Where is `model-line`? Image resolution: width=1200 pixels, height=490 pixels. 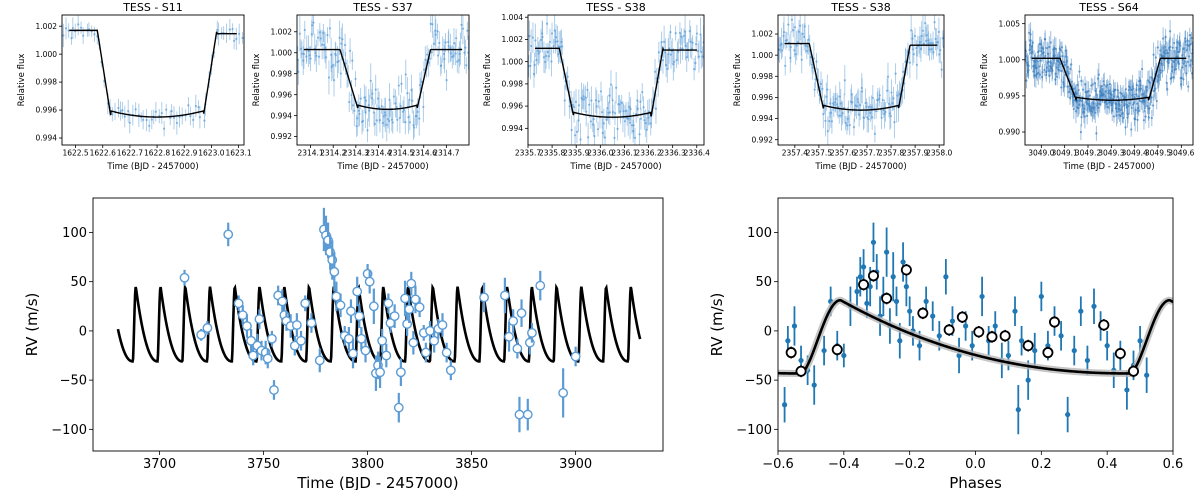 model-line is located at coordinates (861, 76).